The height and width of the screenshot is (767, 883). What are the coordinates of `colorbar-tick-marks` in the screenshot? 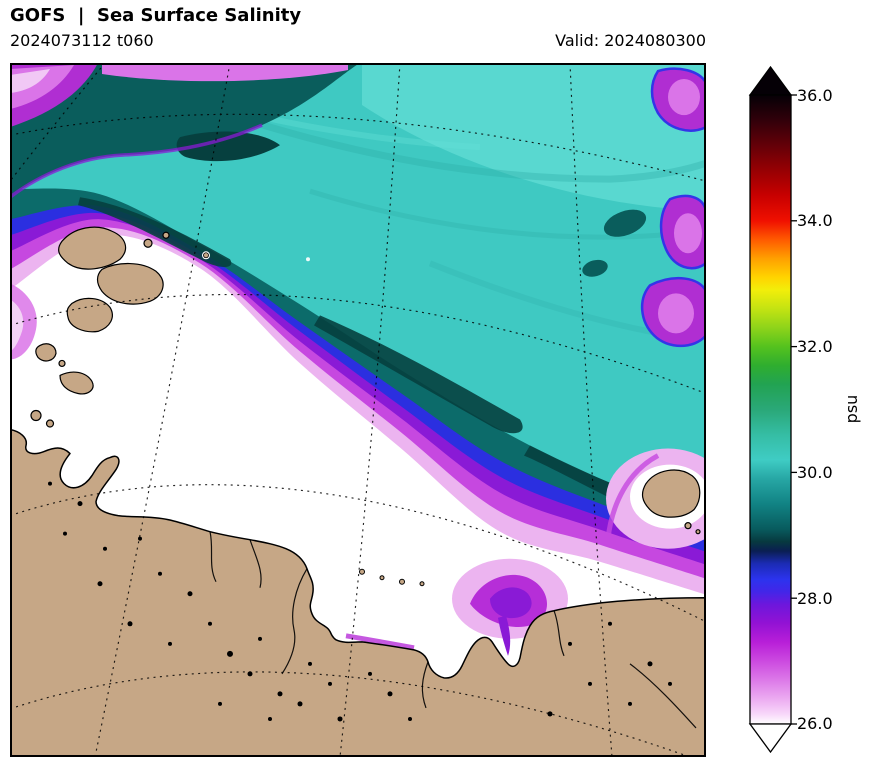 It's located at (794, 409).